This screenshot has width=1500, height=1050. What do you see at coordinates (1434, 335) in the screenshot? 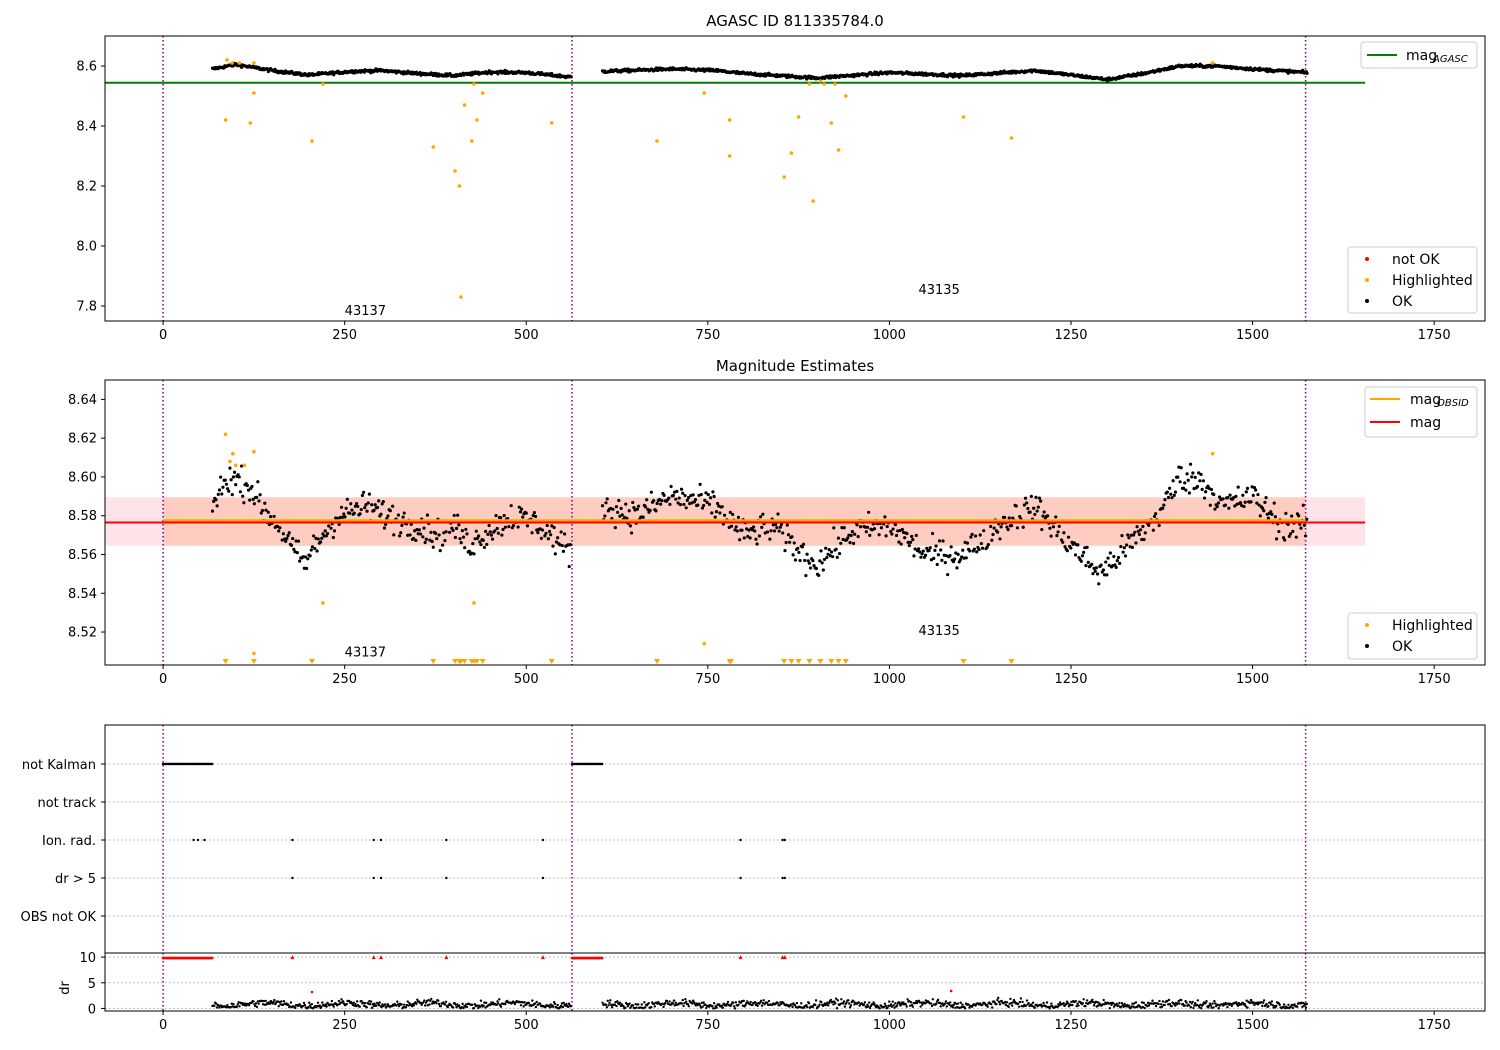
I see `panel1-xtick-label: 1750` at bounding box center [1434, 335].